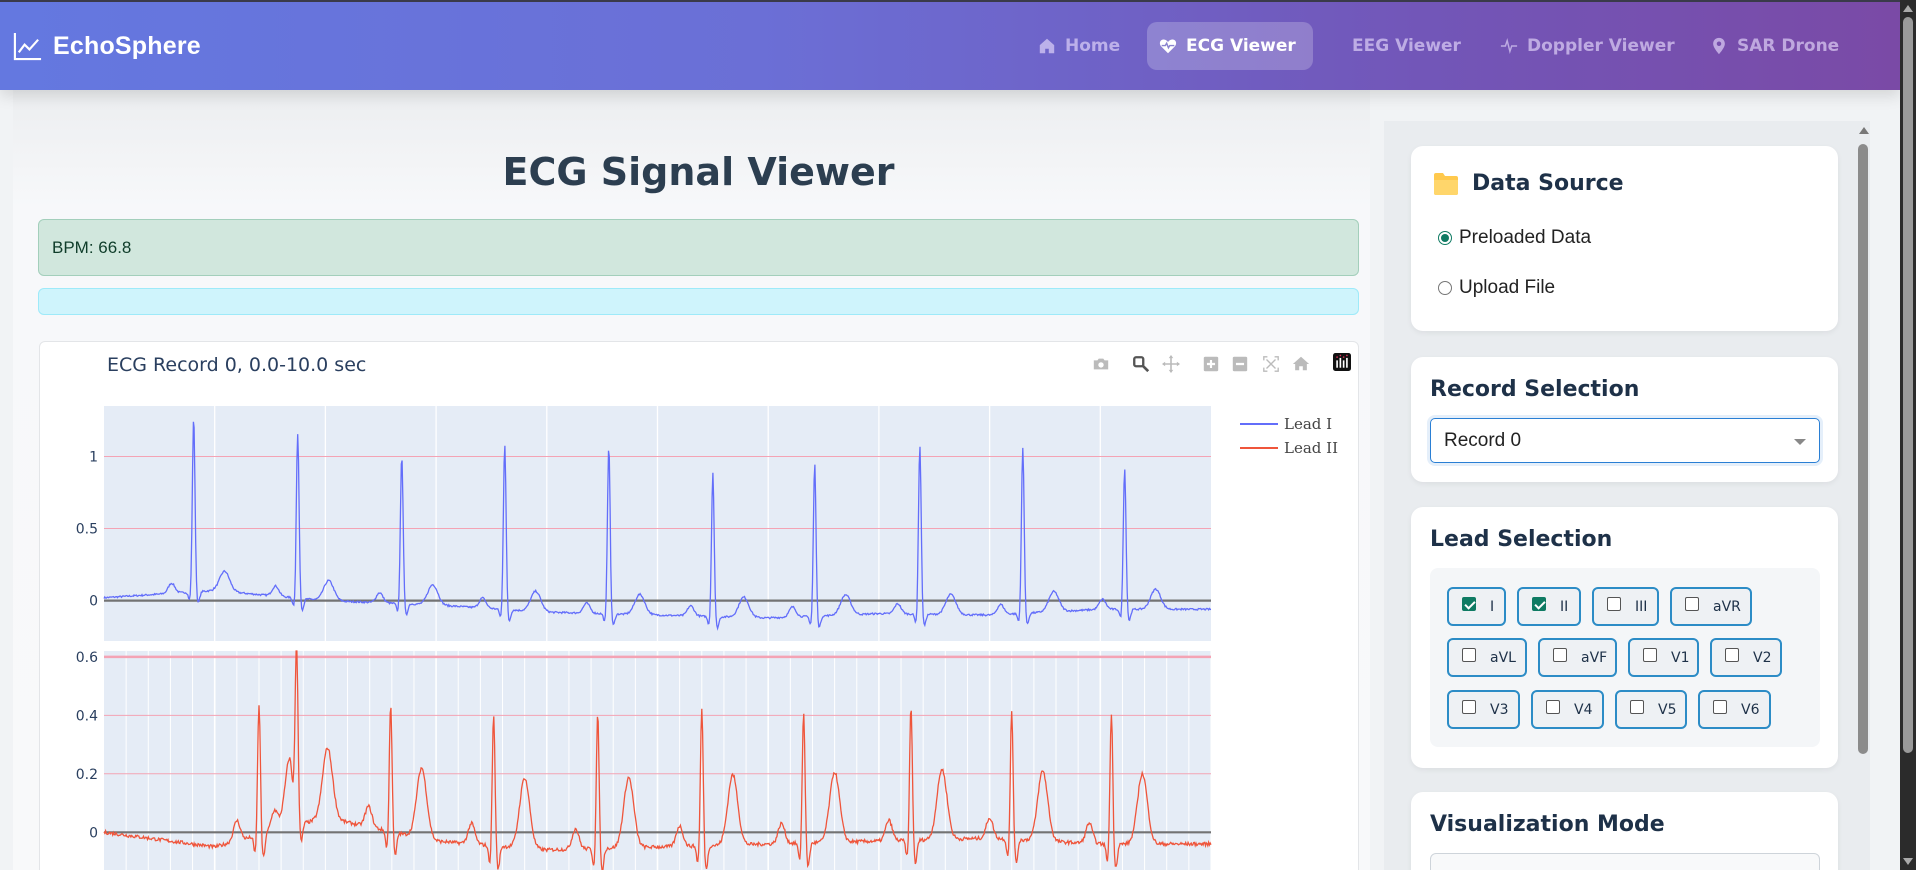  I want to click on info-alert, so click(698, 301).